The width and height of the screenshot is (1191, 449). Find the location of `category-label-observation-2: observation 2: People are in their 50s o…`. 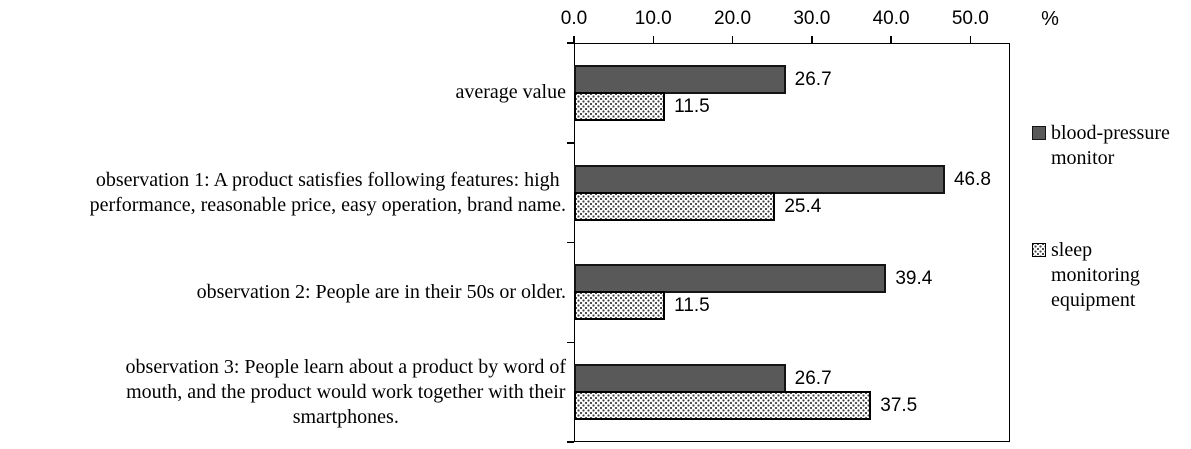

category-label-observation-2: observation 2: People are in their 50s o… is located at coordinates (285, 293).